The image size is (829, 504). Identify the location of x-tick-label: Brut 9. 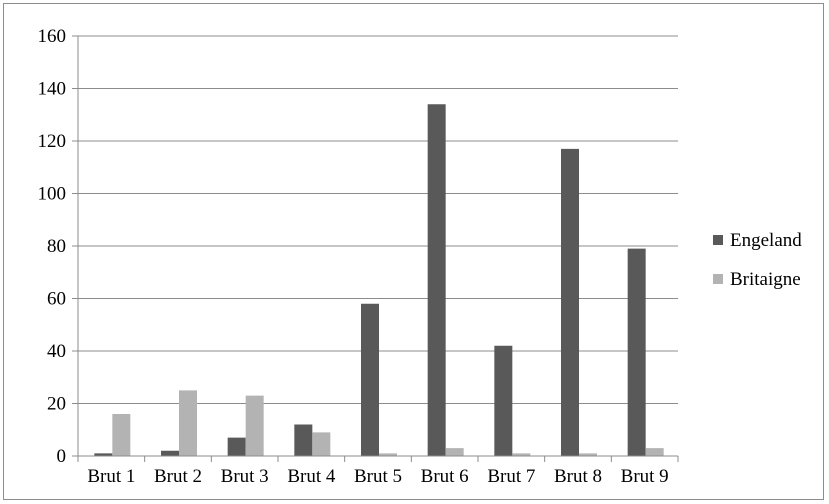
(645, 476).